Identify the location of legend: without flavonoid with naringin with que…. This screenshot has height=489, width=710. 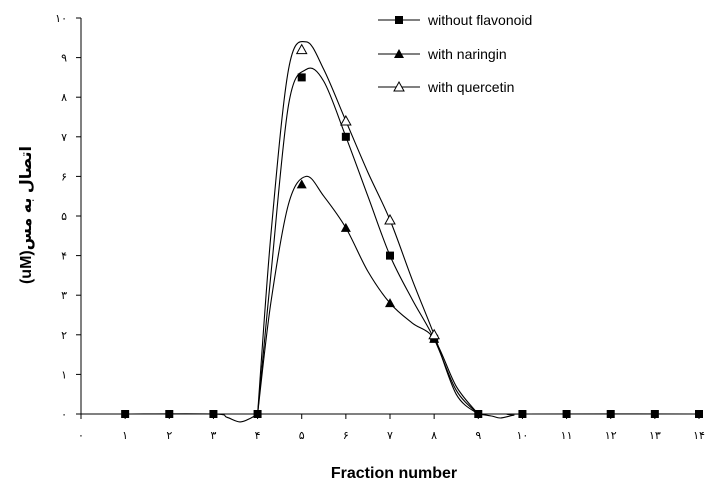
(455, 53).